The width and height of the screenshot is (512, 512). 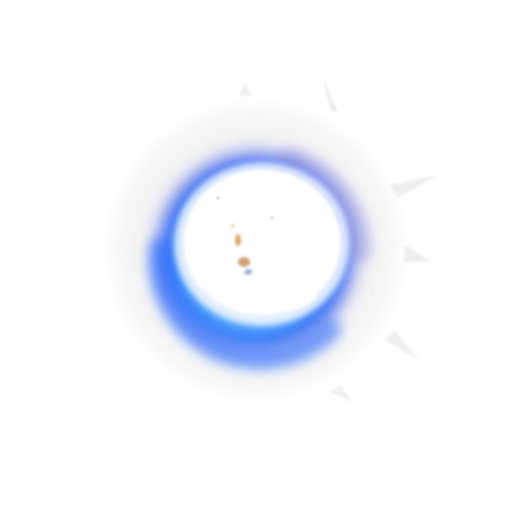 I want to click on orb-core, so click(x=262, y=244).